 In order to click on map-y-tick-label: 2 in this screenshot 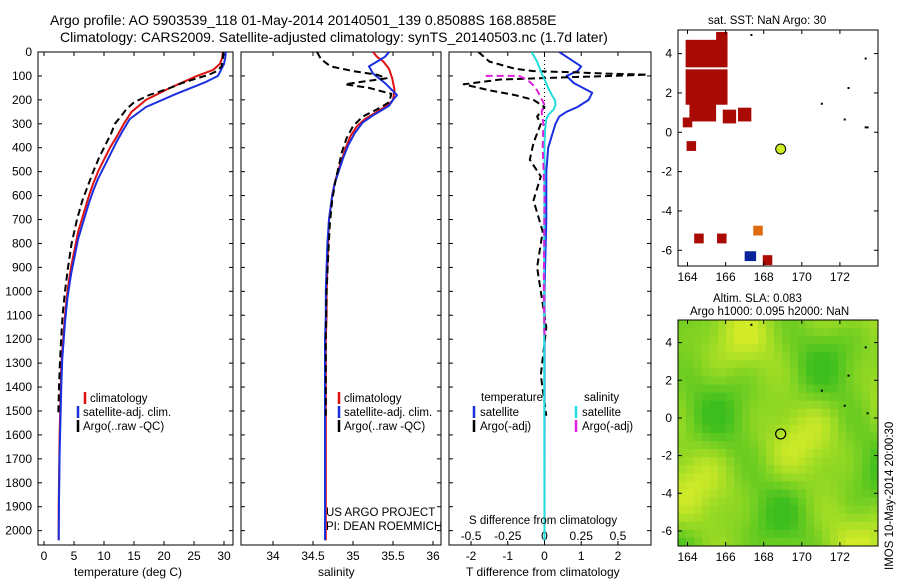, I will do `click(668, 93)`.